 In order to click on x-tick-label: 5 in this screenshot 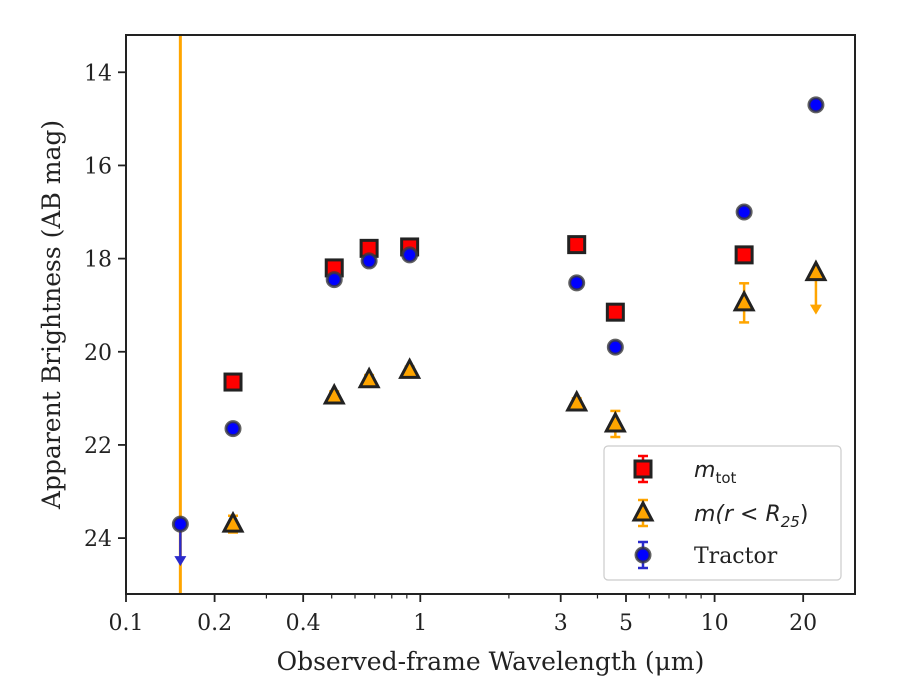, I will do `click(626, 623)`.